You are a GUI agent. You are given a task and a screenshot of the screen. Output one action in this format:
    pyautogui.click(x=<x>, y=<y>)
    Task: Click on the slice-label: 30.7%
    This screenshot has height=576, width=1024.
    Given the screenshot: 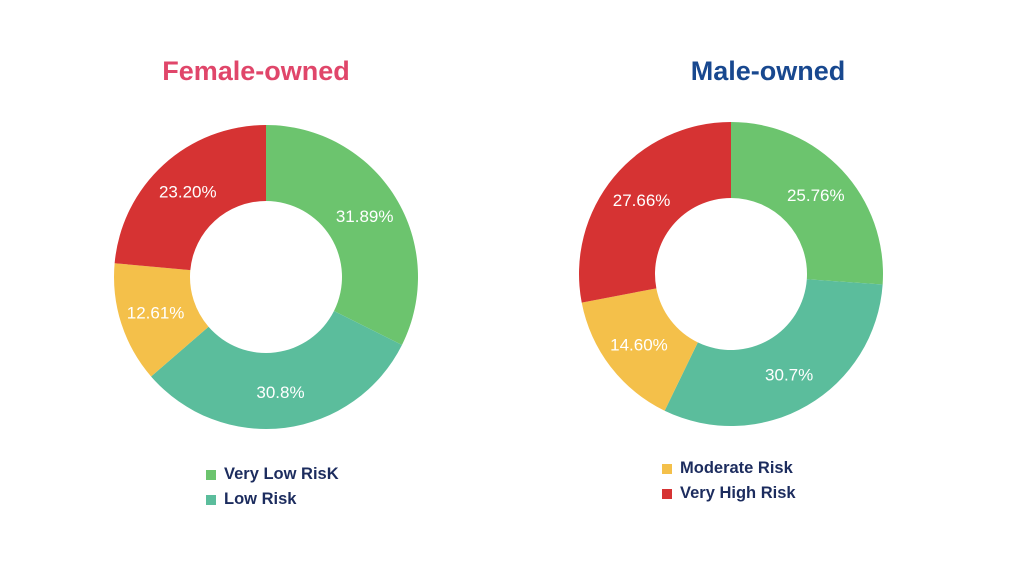 What is the action you would take?
    pyautogui.click(x=789, y=374)
    